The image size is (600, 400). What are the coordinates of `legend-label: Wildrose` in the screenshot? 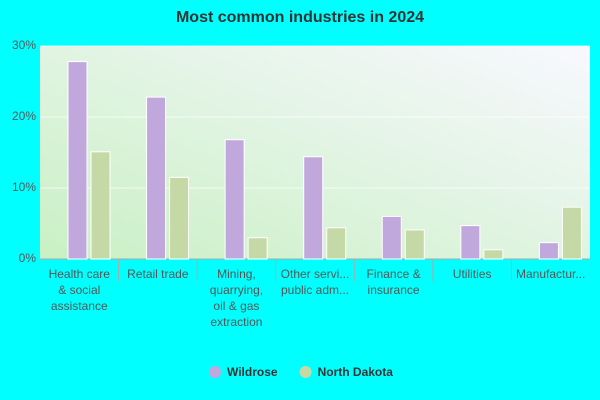 It's located at (252, 372).